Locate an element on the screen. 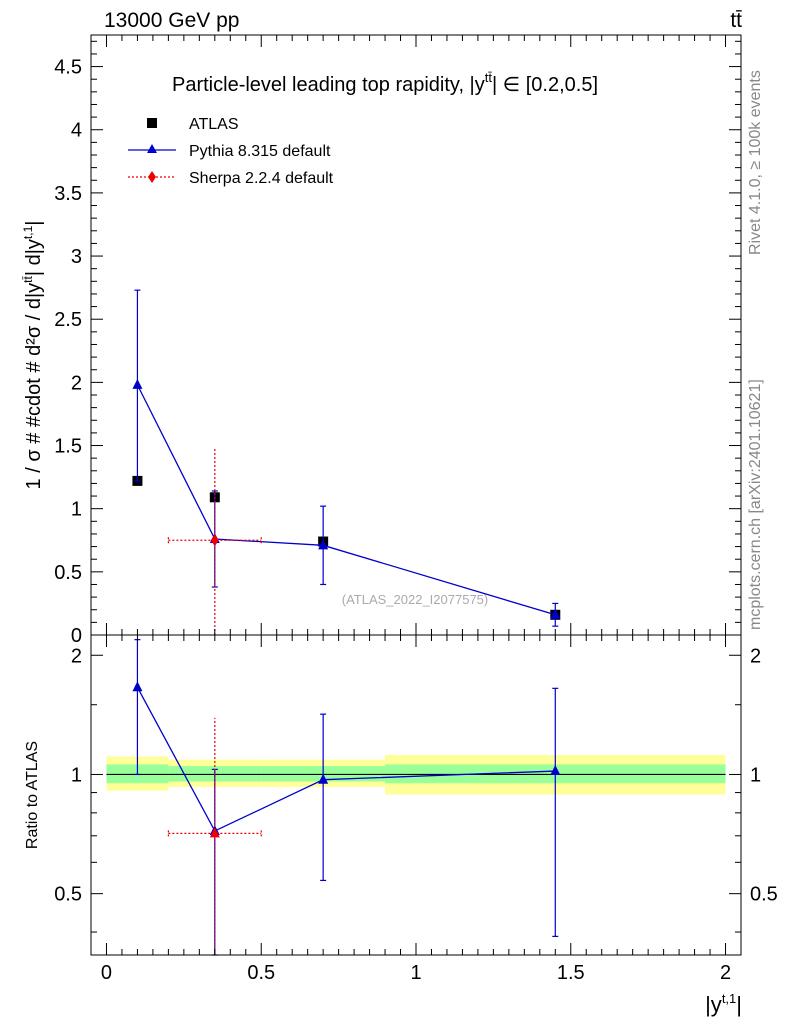  legend-label-atlas: ATLAS is located at coordinates (214, 124).